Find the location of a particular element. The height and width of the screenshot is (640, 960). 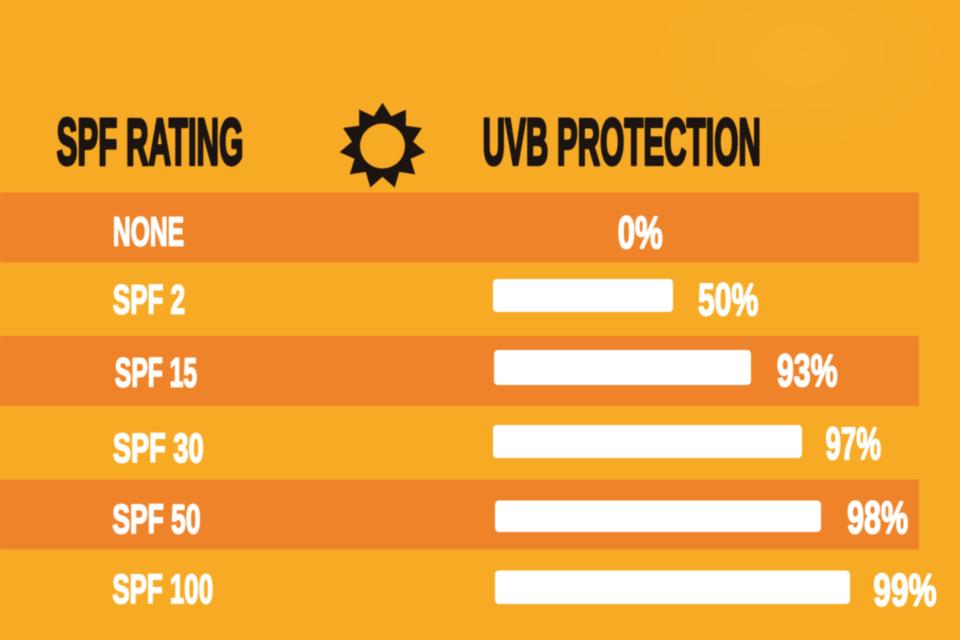

svg-text: SPF 2 is located at coordinates (149, 300).